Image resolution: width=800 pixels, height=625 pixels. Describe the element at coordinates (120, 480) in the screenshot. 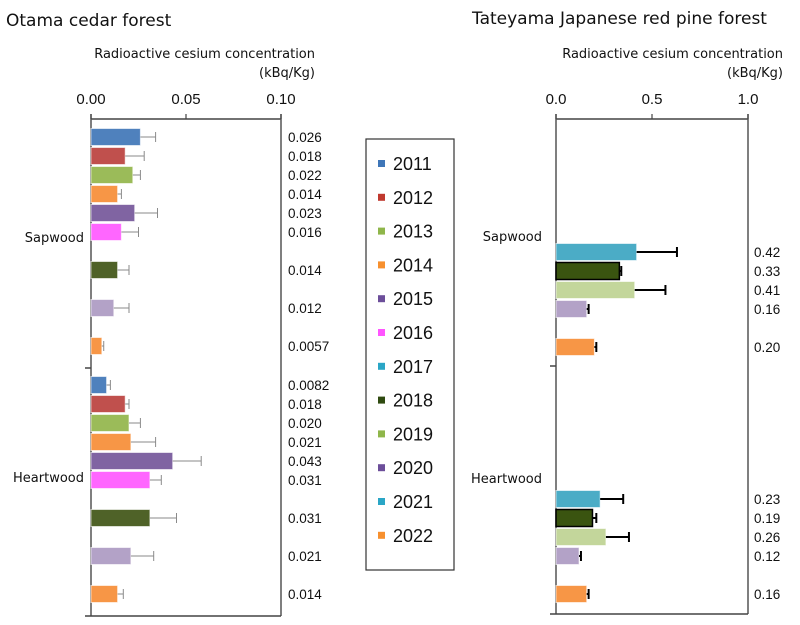

I see `bar-heartwood-2016` at that location.